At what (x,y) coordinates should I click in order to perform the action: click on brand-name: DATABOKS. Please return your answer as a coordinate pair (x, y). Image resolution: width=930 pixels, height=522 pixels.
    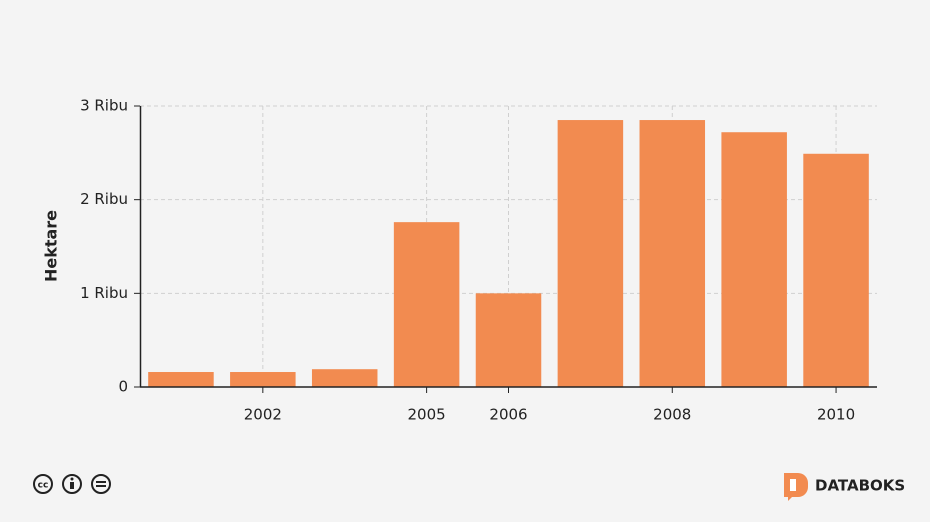
    Looking at the image, I should click on (860, 486).